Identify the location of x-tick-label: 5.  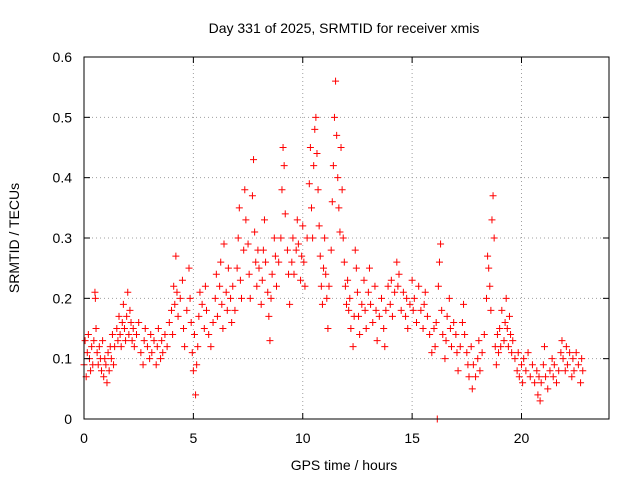
(193, 438).